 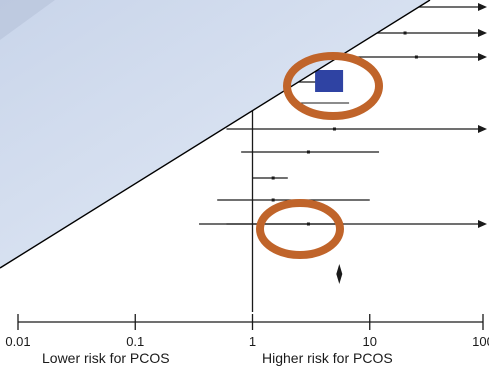 What do you see at coordinates (17, 341) in the screenshot?
I see `x-tick-label: 0.01` at bounding box center [17, 341].